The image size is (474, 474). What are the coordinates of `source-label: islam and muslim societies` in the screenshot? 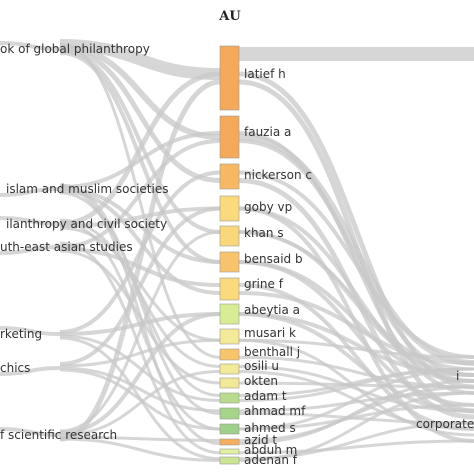 It's located at (87, 189).